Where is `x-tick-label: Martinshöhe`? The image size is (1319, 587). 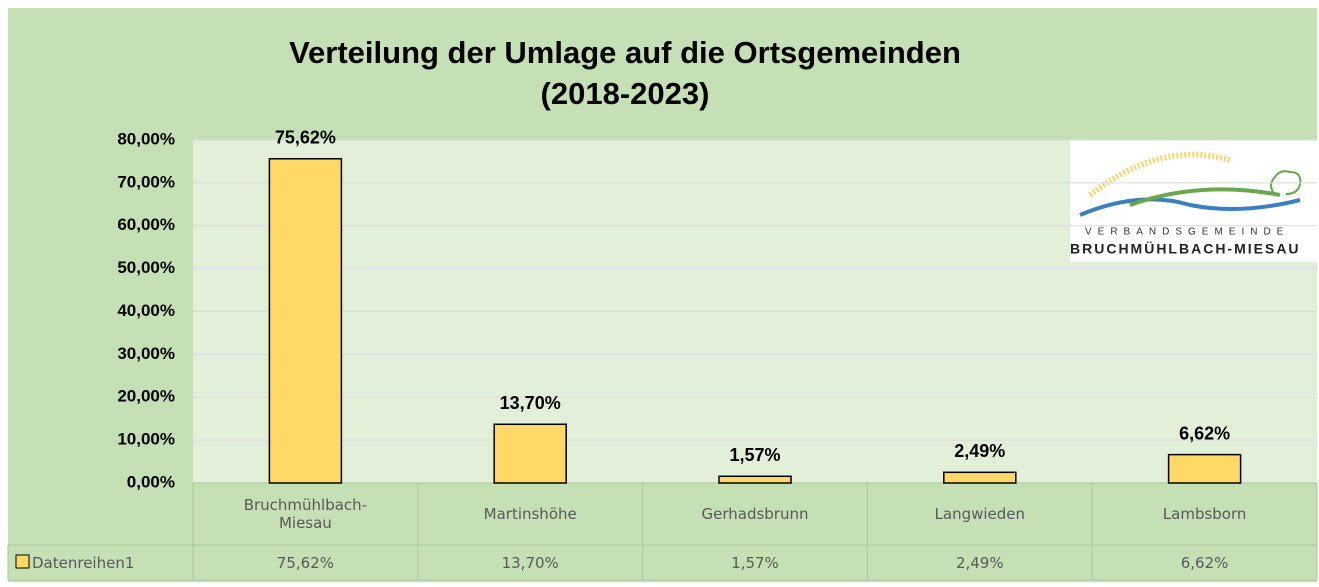
x-tick-label: Martinshöhe is located at coordinates (530, 514).